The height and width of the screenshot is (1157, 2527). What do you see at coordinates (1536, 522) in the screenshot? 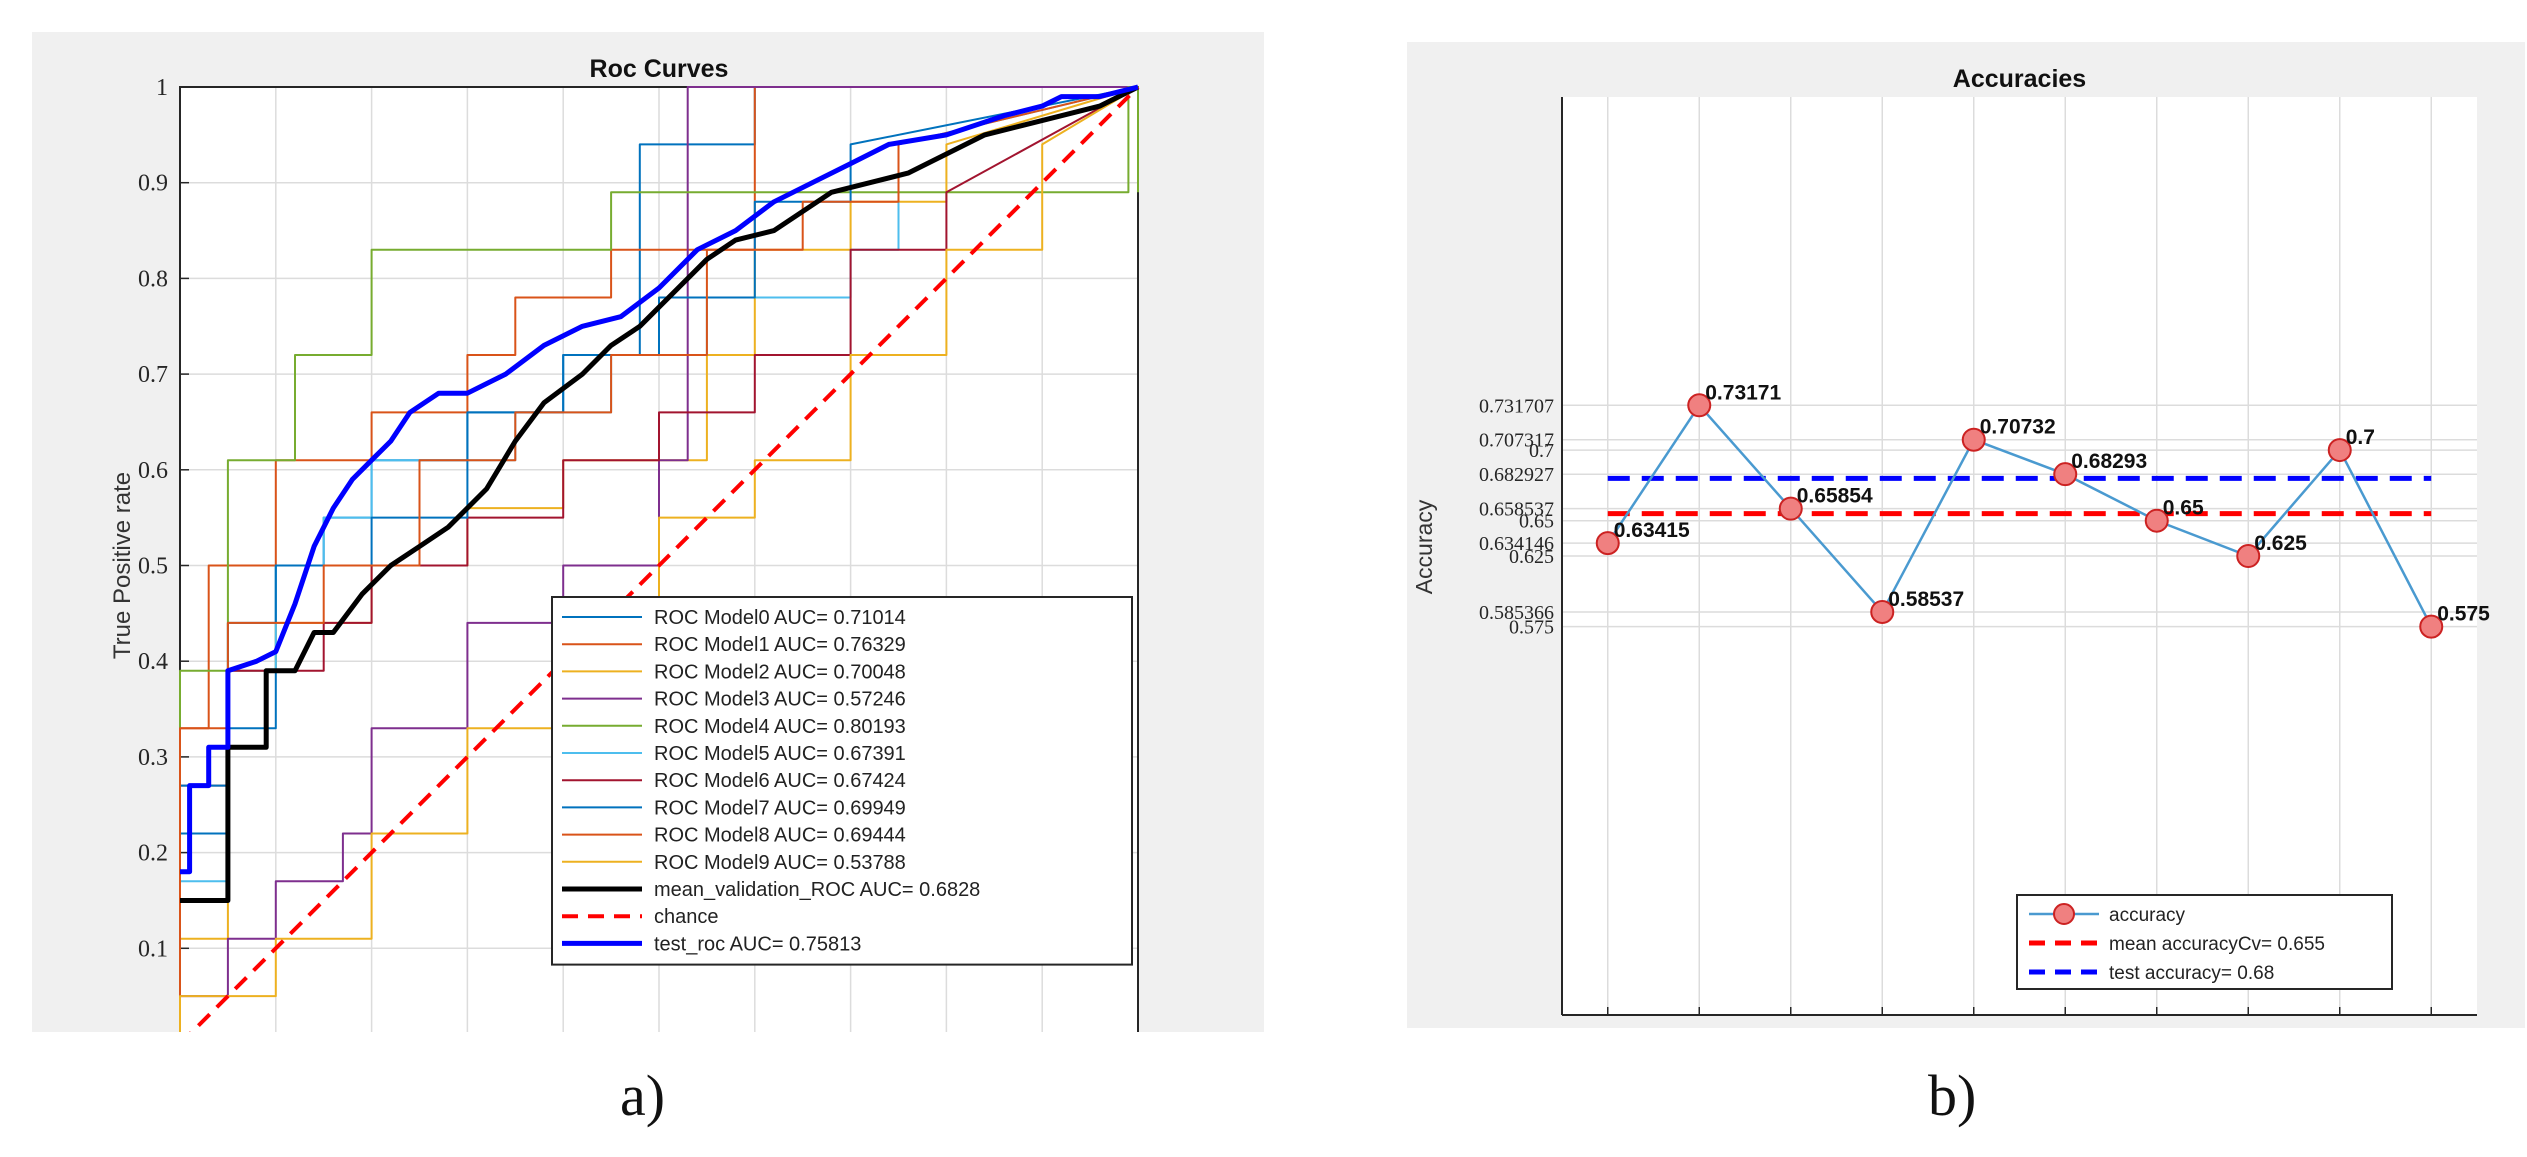
I see `y-tick-label: 0.65` at bounding box center [1536, 522].